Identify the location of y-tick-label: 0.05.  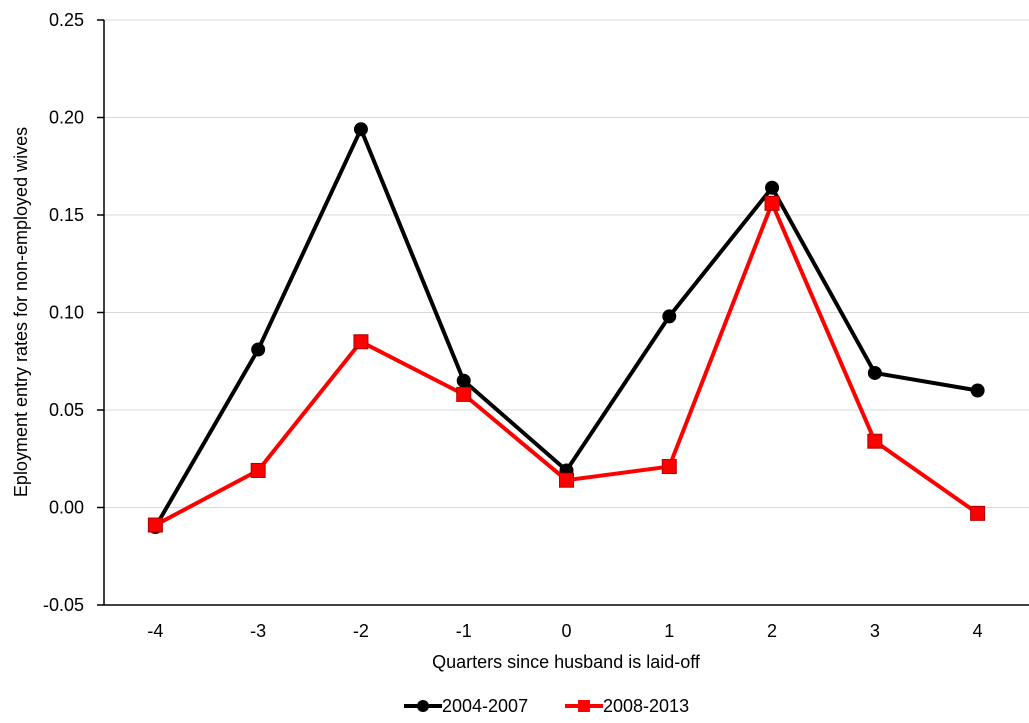
(66, 410).